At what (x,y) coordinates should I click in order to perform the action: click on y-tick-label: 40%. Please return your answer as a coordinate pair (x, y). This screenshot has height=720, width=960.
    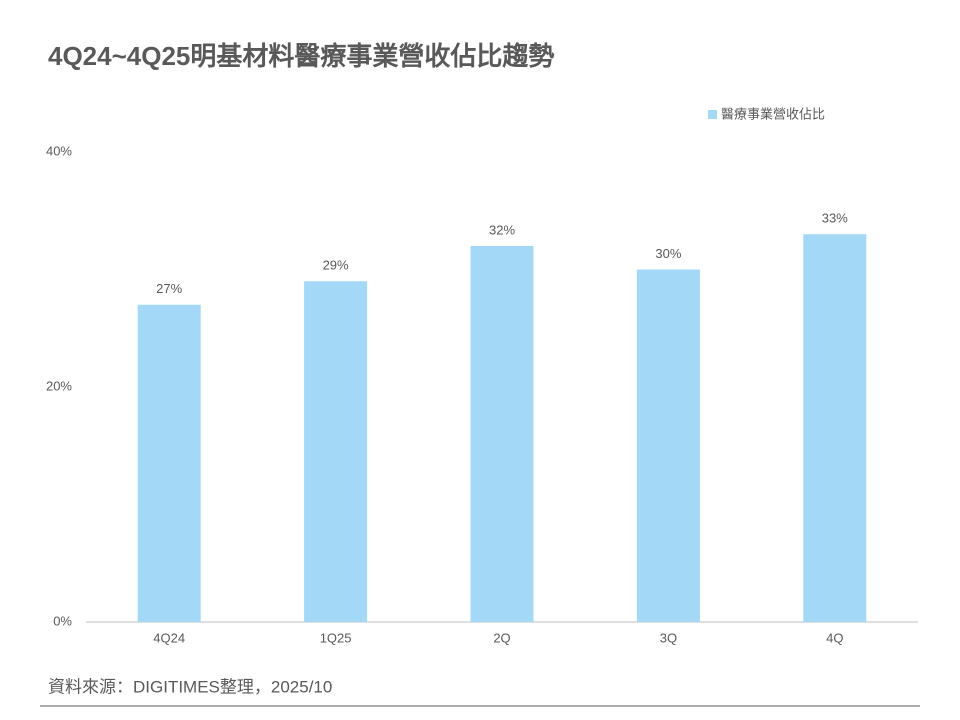
    Looking at the image, I should click on (59, 150).